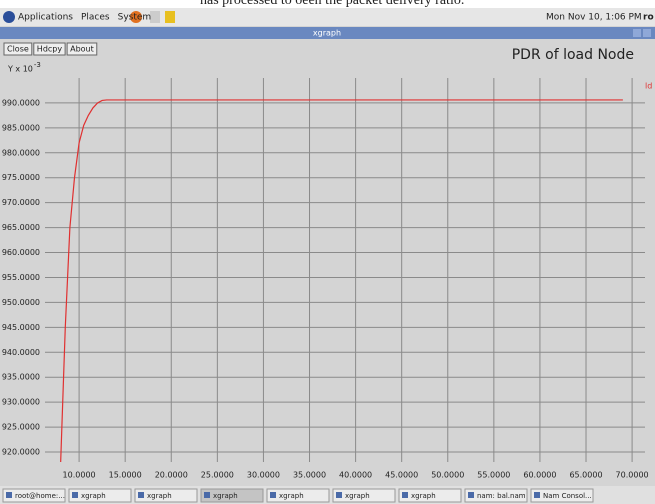 This screenshot has width=655, height=504. Describe the element at coordinates (21, 402) in the screenshot. I see `y-tick-label: 930.0000` at that location.